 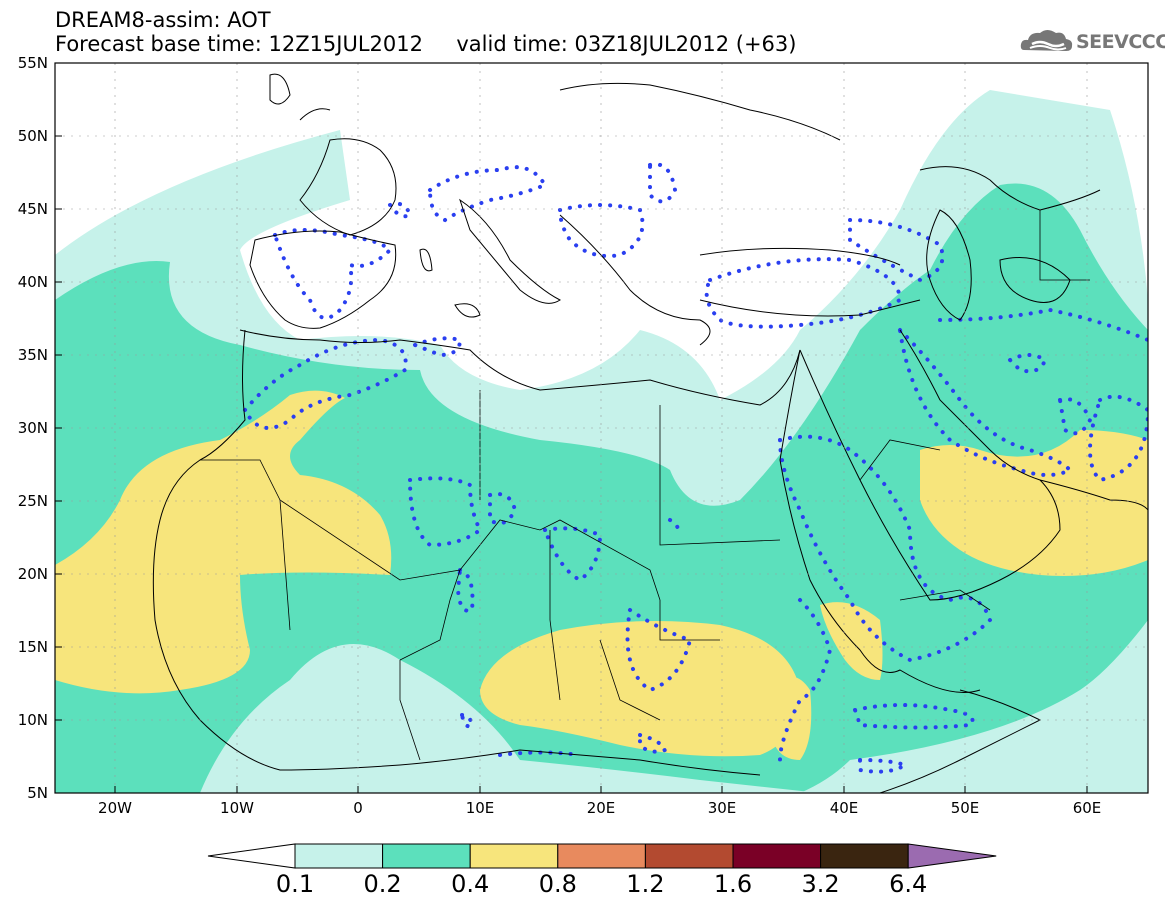 What do you see at coordinates (37, 793) in the screenshot?
I see `lat-label-5n: 5N` at bounding box center [37, 793].